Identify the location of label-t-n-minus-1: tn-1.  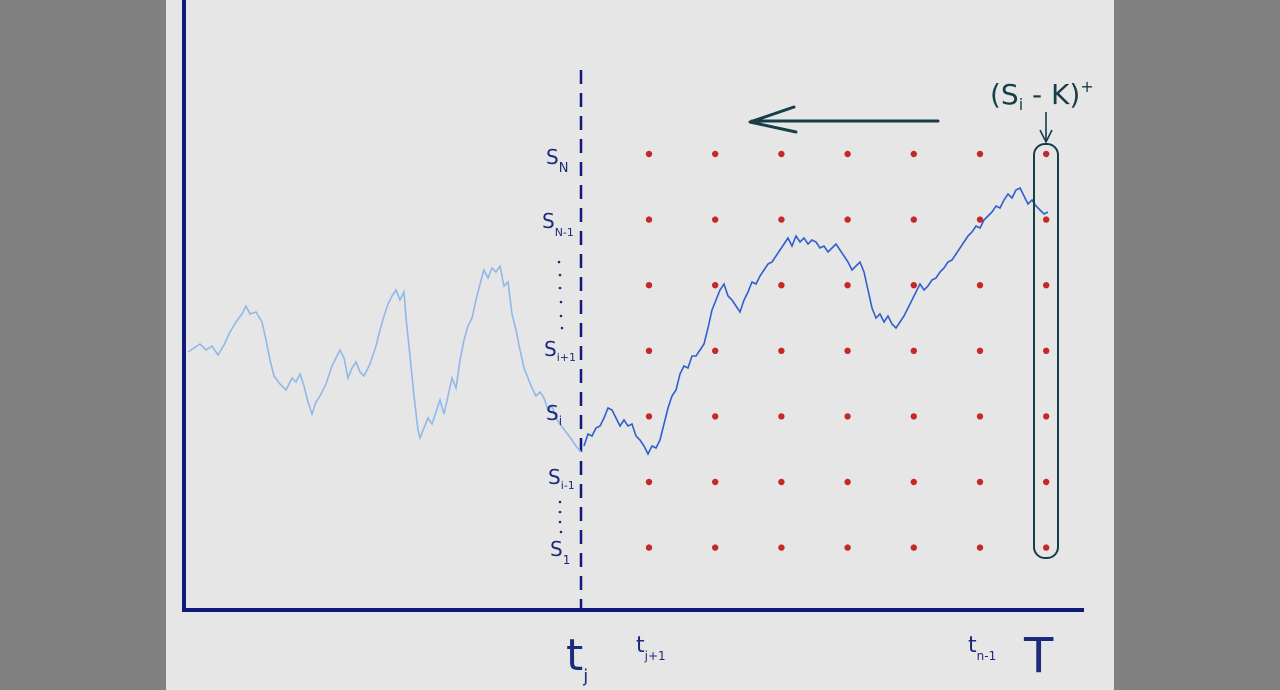
(982, 648).